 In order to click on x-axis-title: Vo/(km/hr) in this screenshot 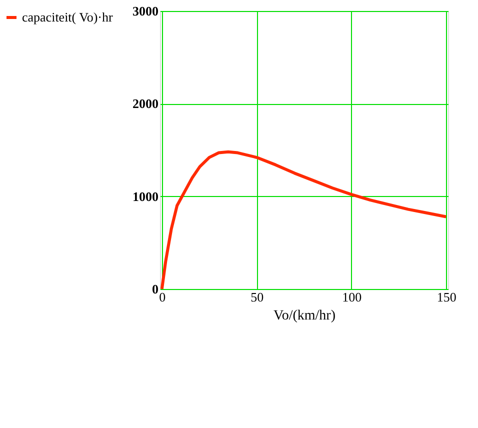, I will do `click(305, 316)`.